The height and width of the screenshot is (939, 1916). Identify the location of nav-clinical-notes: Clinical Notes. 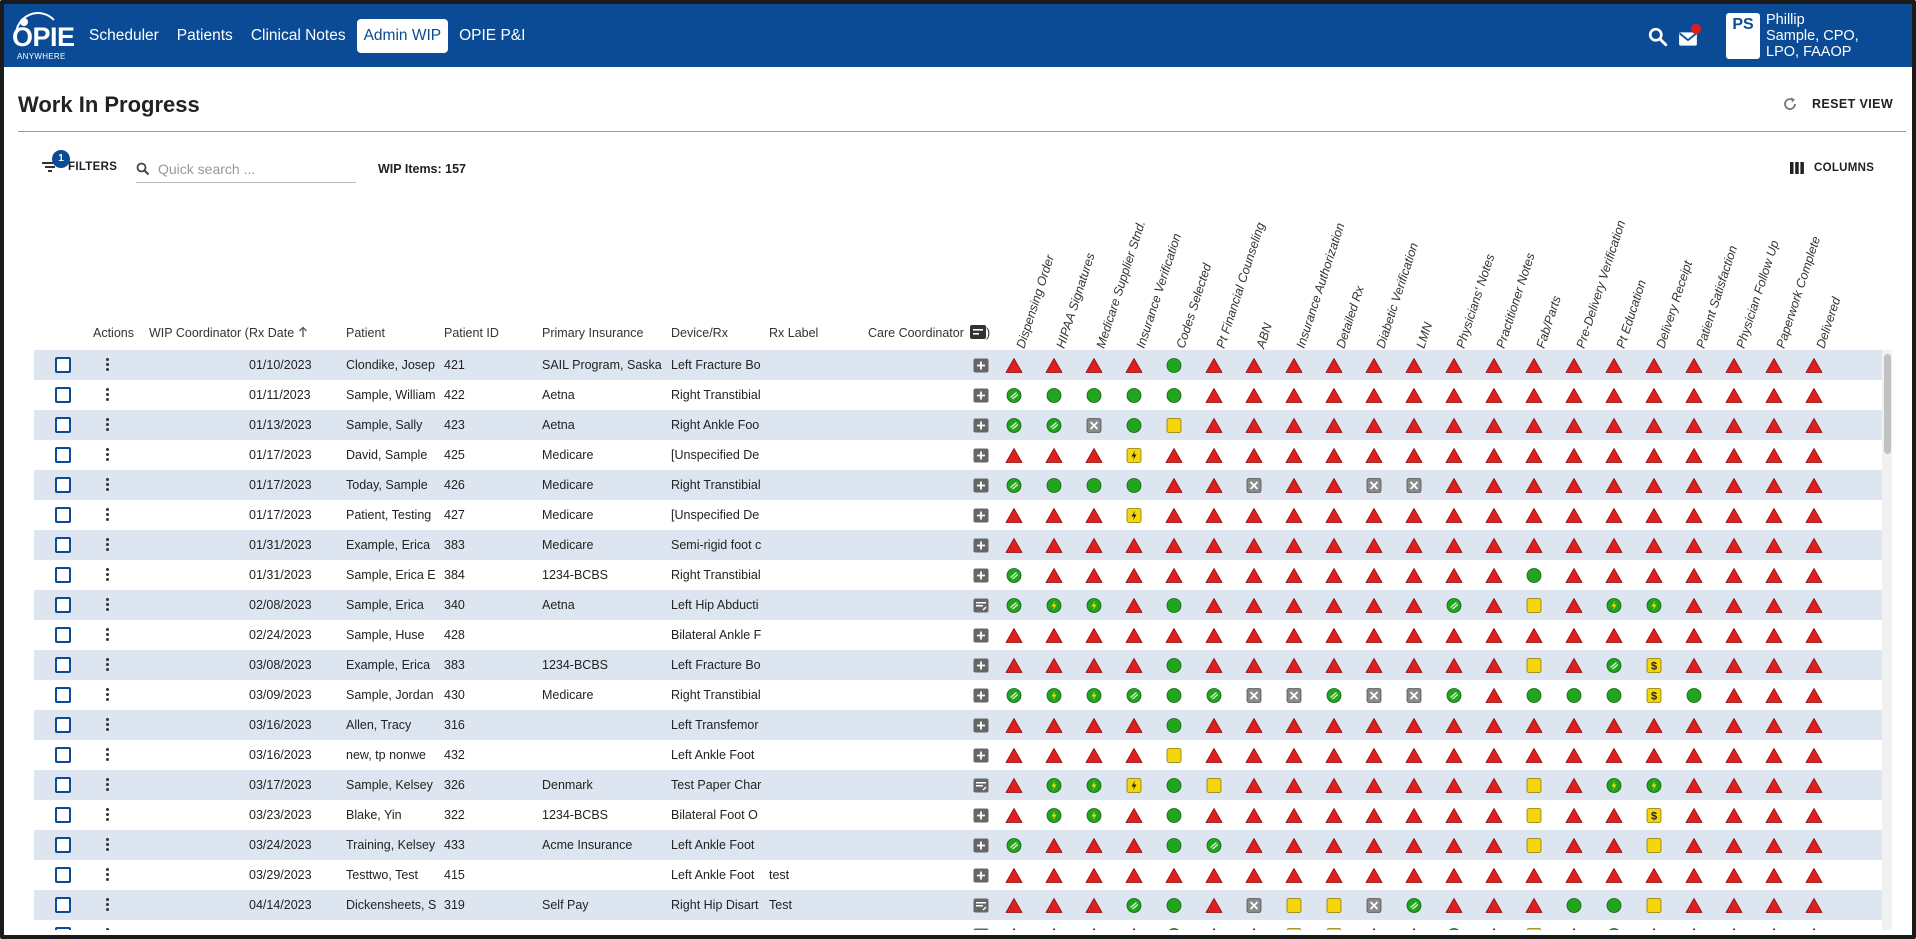
(298, 35).